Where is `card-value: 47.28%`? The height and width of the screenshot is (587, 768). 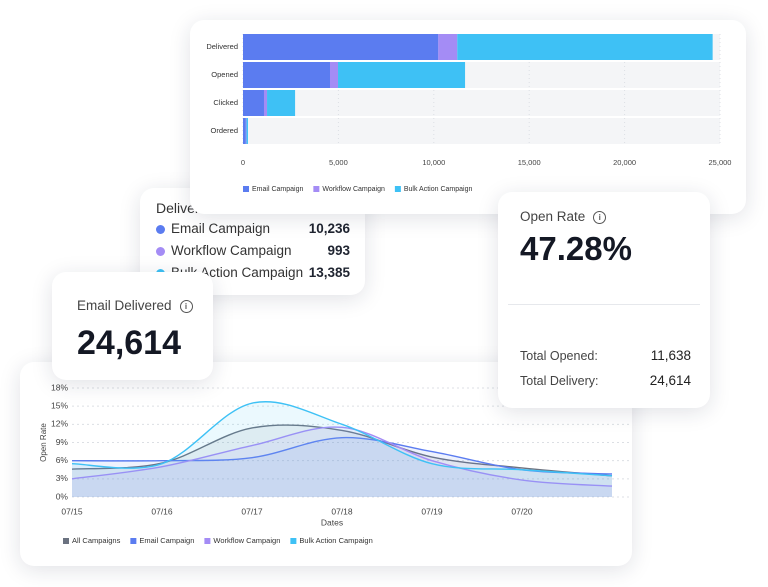
card-value: 47.28% is located at coordinates (576, 248).